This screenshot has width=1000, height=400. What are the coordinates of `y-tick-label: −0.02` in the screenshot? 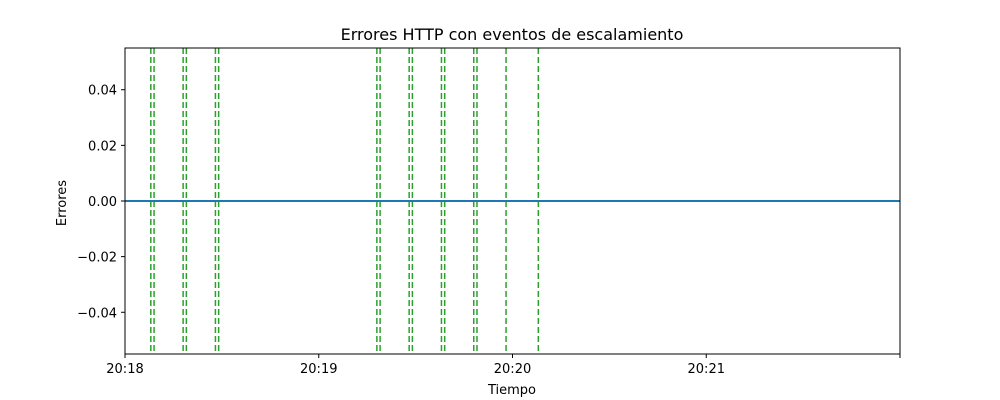 It's located at (97, 258).